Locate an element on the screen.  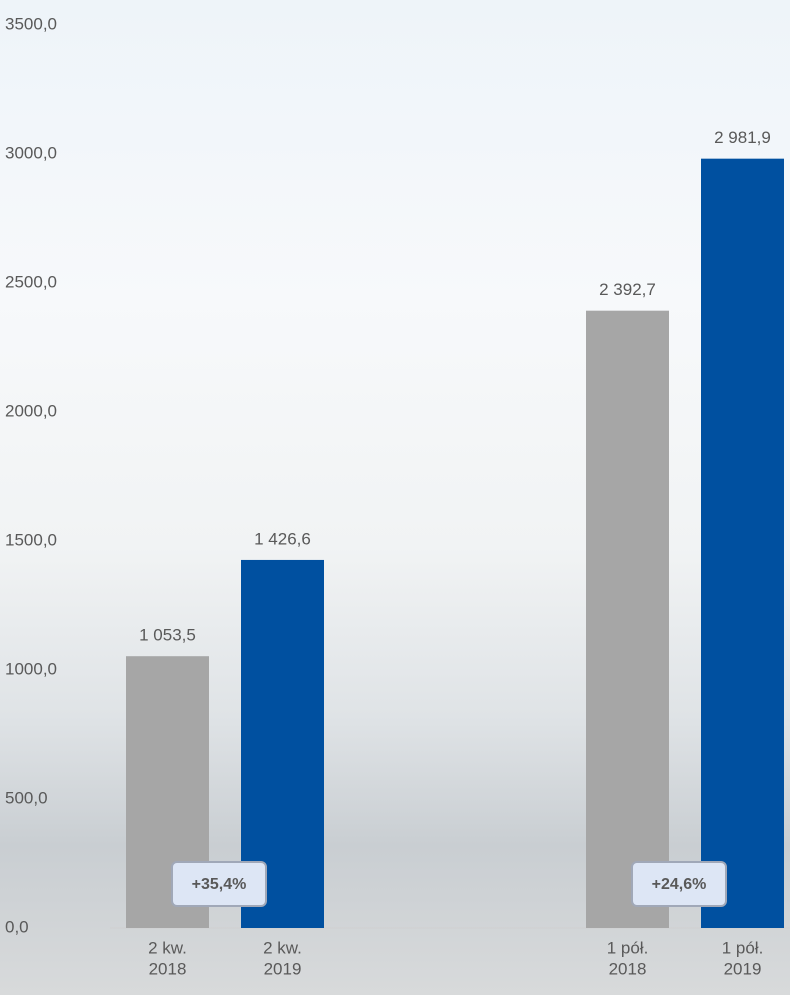
y-tick-label: 3000,0 is located at coordinates (31, 152).